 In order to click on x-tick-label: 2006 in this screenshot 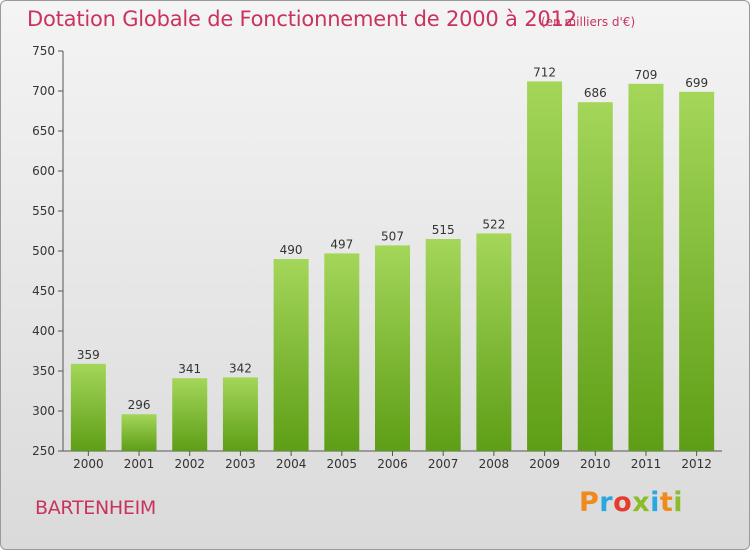, I will do `click(392, 464)`.